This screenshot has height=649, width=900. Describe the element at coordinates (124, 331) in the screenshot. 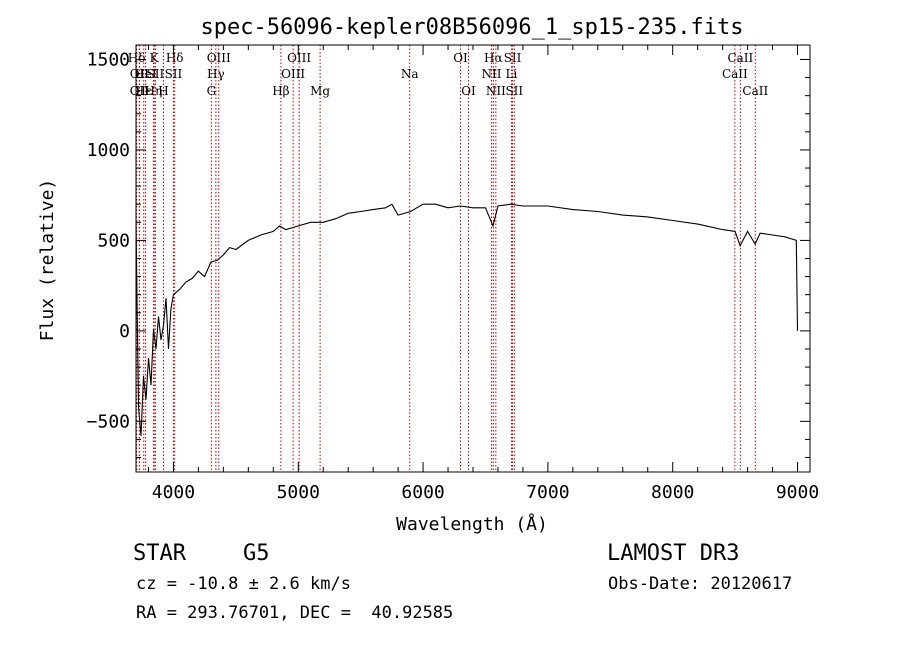

I see `y-tick-label: 0` at that location.